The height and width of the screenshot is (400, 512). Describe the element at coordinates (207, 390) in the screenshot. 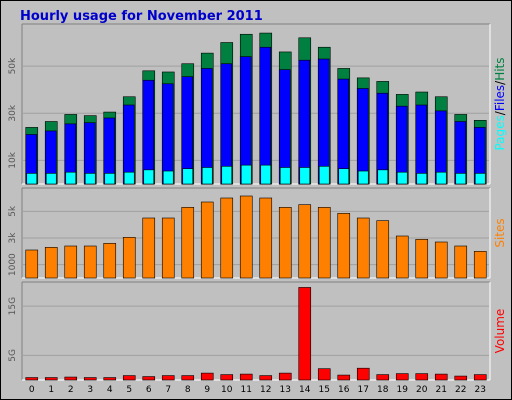

I see `x-tick-label: 9` at that location.